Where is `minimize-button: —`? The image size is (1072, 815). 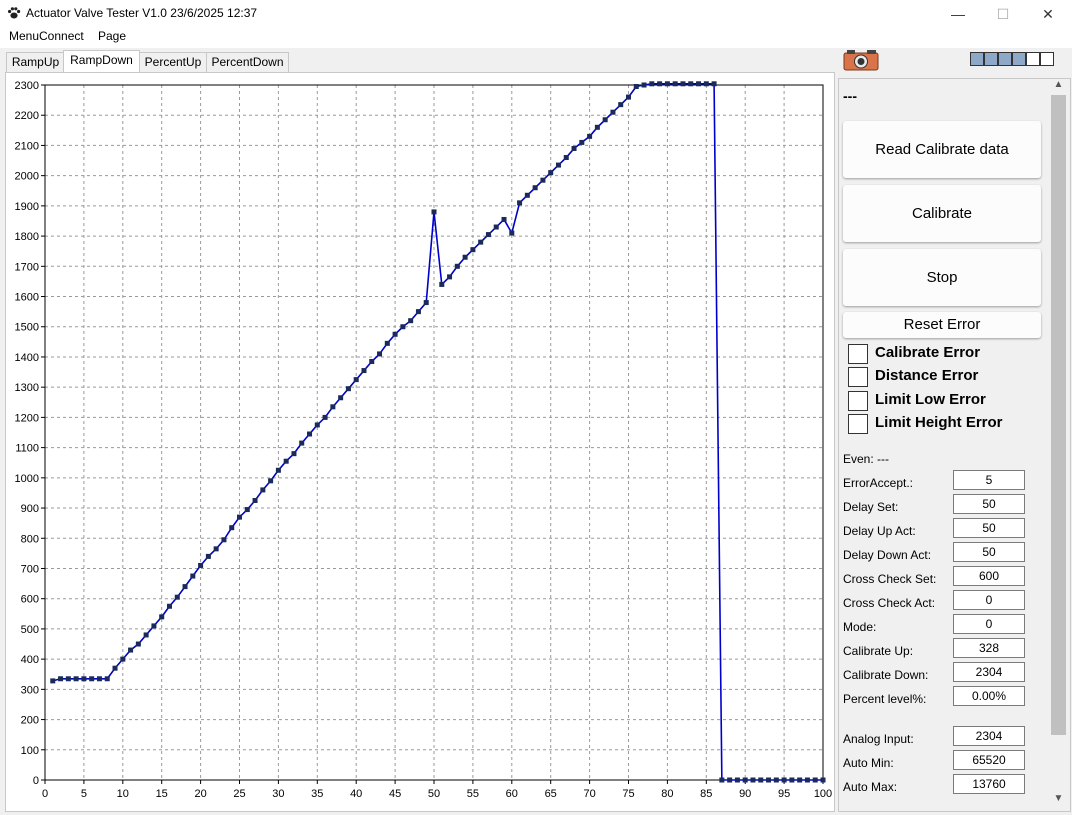
minimize-button: — is located at coordinates (958, 14).